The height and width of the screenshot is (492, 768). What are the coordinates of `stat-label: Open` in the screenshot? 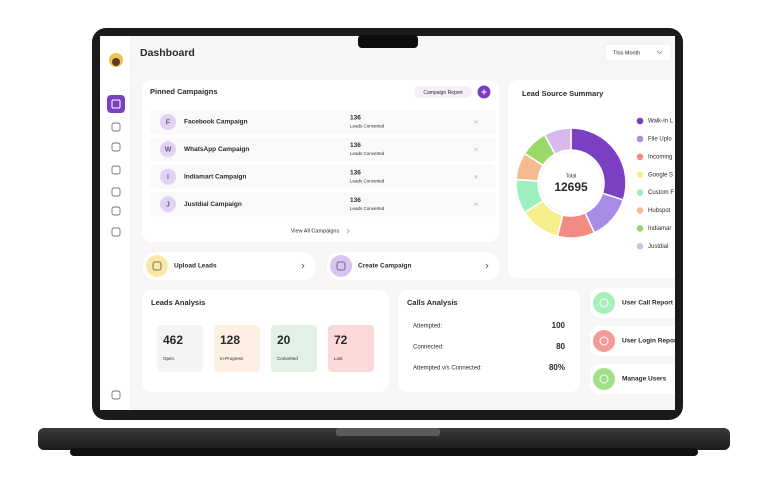 It's located at (169, 358).